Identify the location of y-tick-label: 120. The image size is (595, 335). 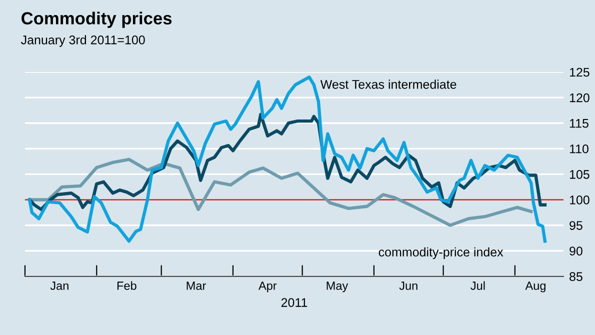
(580, 97).